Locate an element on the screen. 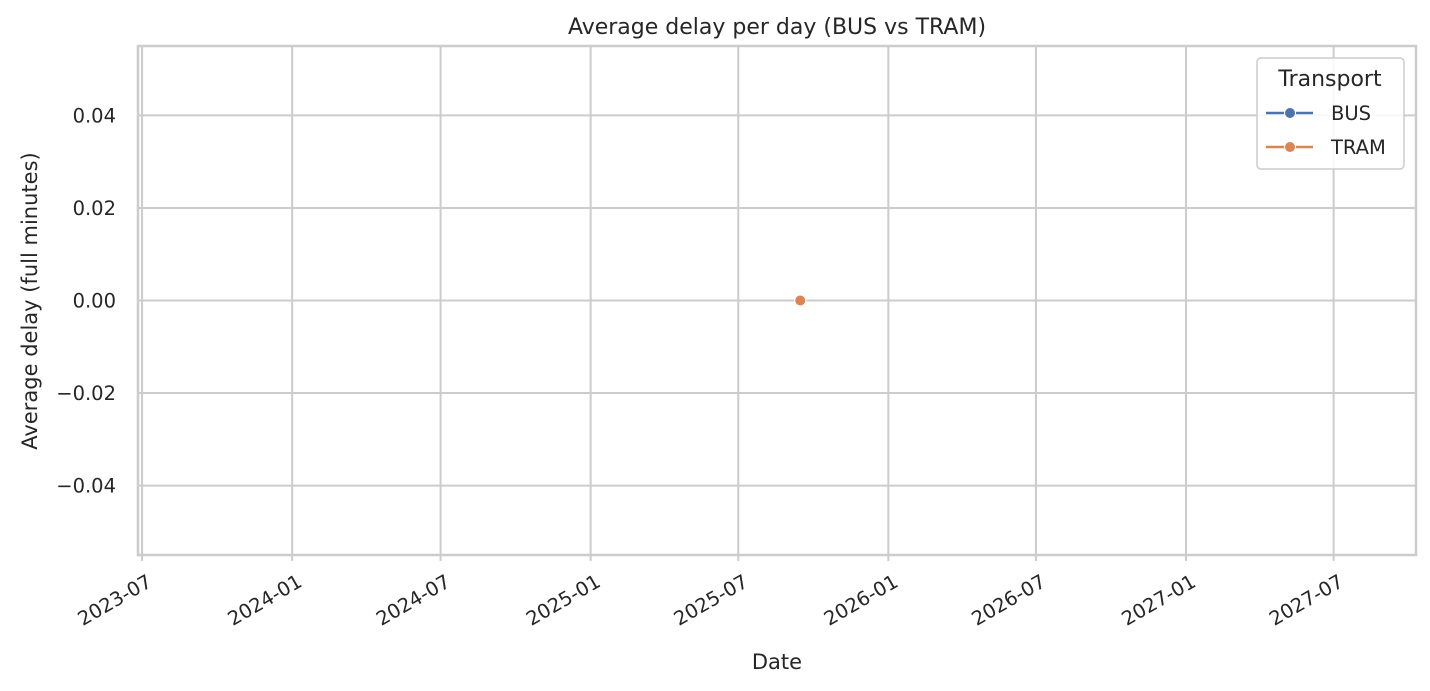 The height and width of the screenshot is (691, 1430). legend-label: TRAM is located at coordinates (1358, 147).